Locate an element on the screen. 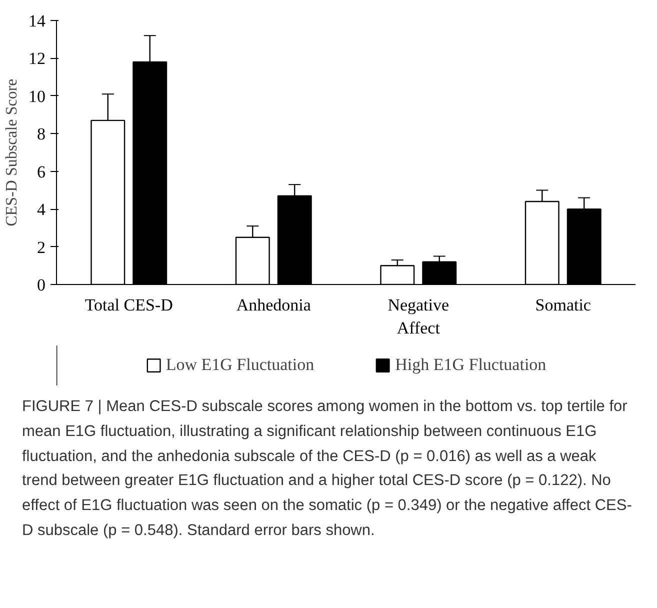  y-tick-label: 8 is located at coordinates (41, 134).